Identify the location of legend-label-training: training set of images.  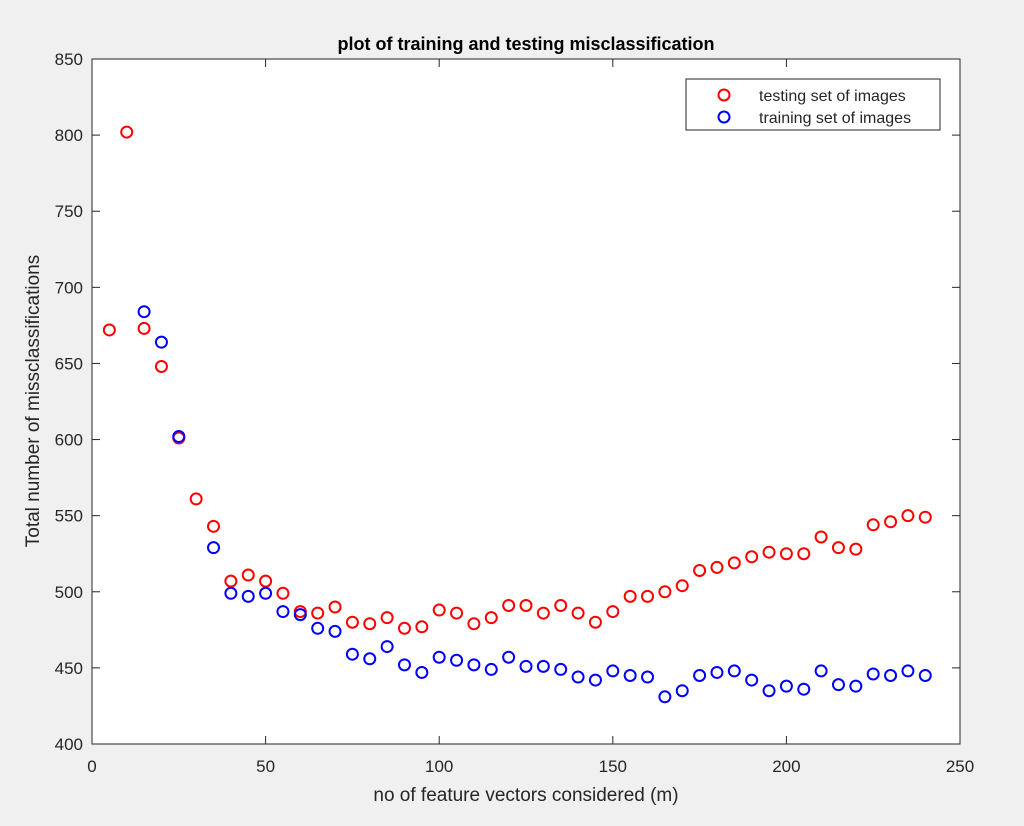
(835, 118).